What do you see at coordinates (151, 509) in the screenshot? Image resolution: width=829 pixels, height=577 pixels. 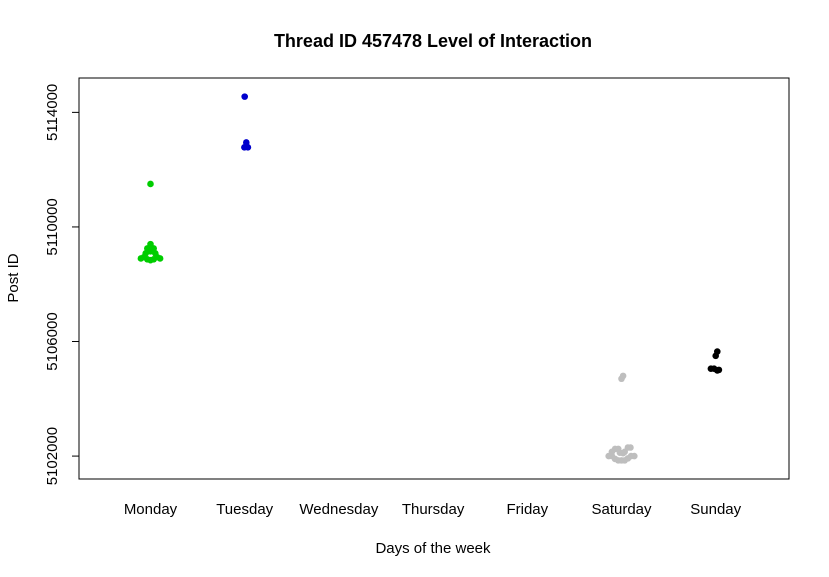 I see `x-tick-label: Monday` at bounding box center [151, 509].